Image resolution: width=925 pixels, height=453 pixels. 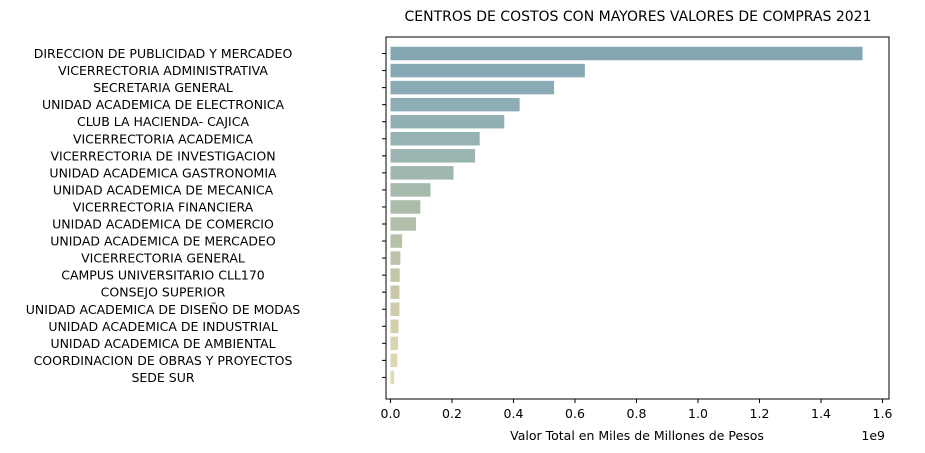 What do you see at coordinates (163, 241) in the screenshot?
I see `category-label: UNIDAD ACADEMICA DE MERCADEO` at bounding box center [163, 241].